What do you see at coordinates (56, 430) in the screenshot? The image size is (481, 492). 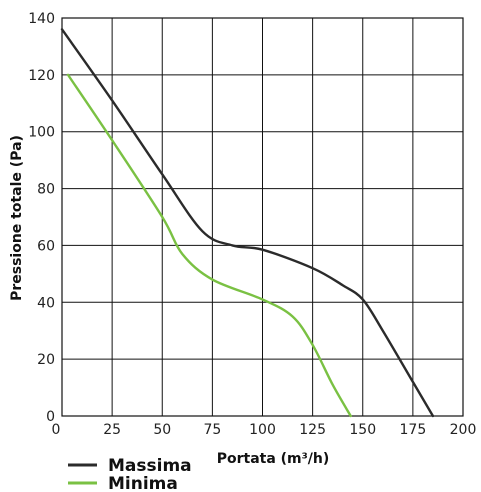 I see `x-tick-label: 0` at bounding box center [56, 430].